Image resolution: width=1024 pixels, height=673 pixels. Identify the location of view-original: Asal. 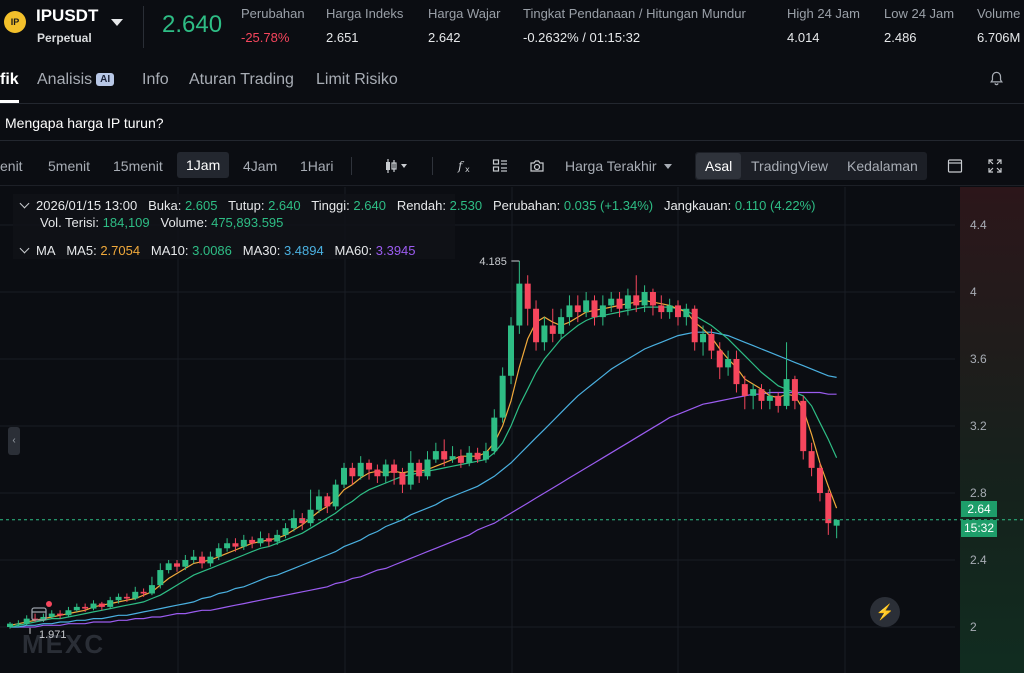
(719, 166).